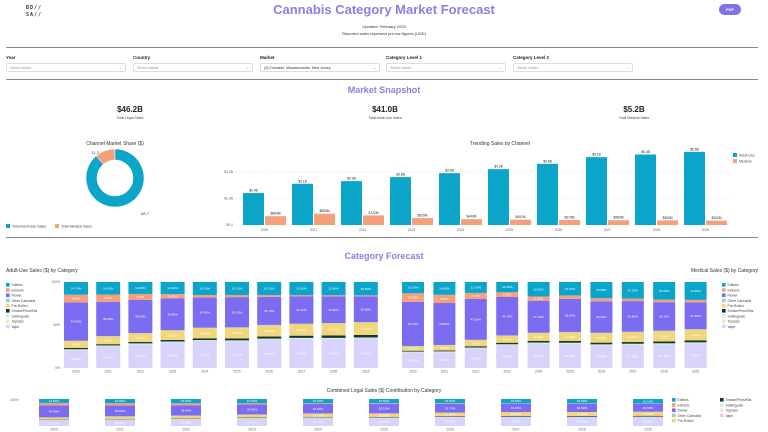 This screenshot has height=432, width=768. What do you see at coordinates (140, 338) in the screenshot?
I see `segment-label: 10.00%` at bounding box center [140, 338].